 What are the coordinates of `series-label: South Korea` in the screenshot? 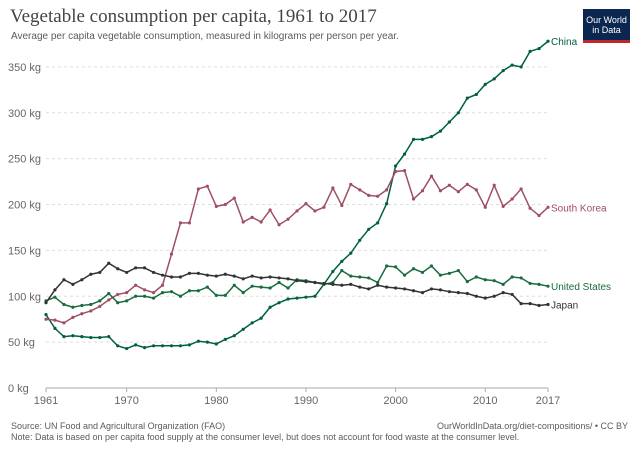 It's located at (579, 208).